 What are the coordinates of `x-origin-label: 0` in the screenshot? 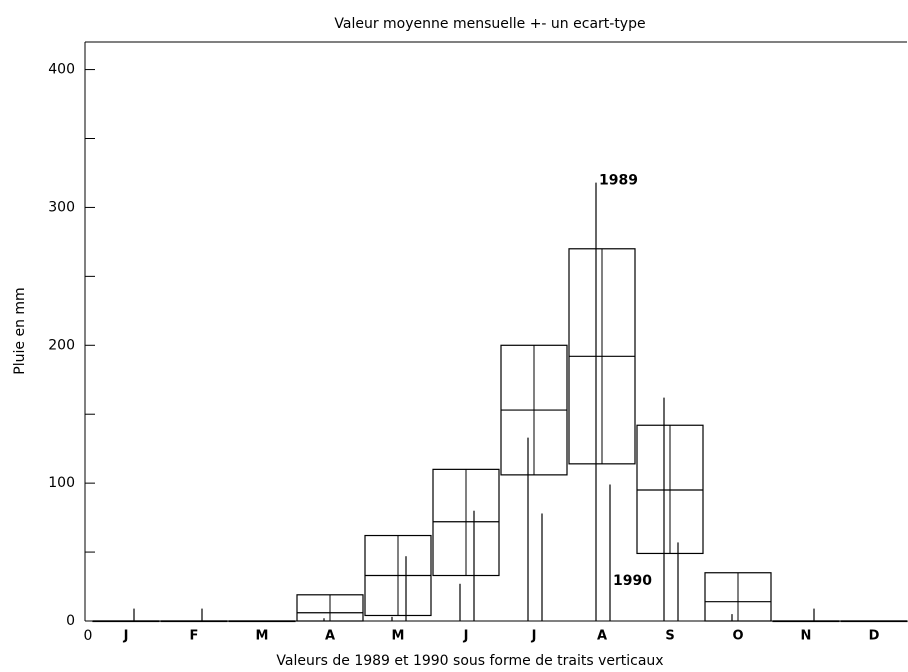 It's located at (88, 636).